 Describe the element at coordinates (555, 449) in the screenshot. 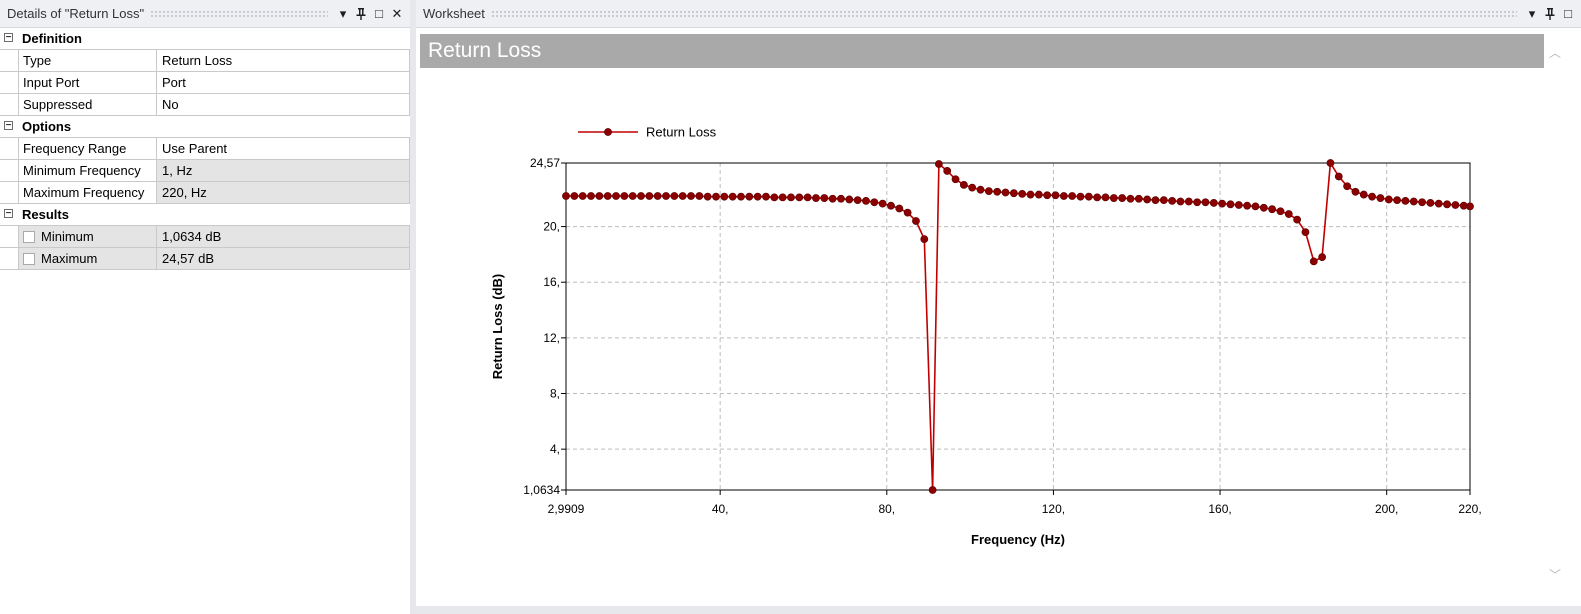

I see `y-tick-label: 4,` at that location.